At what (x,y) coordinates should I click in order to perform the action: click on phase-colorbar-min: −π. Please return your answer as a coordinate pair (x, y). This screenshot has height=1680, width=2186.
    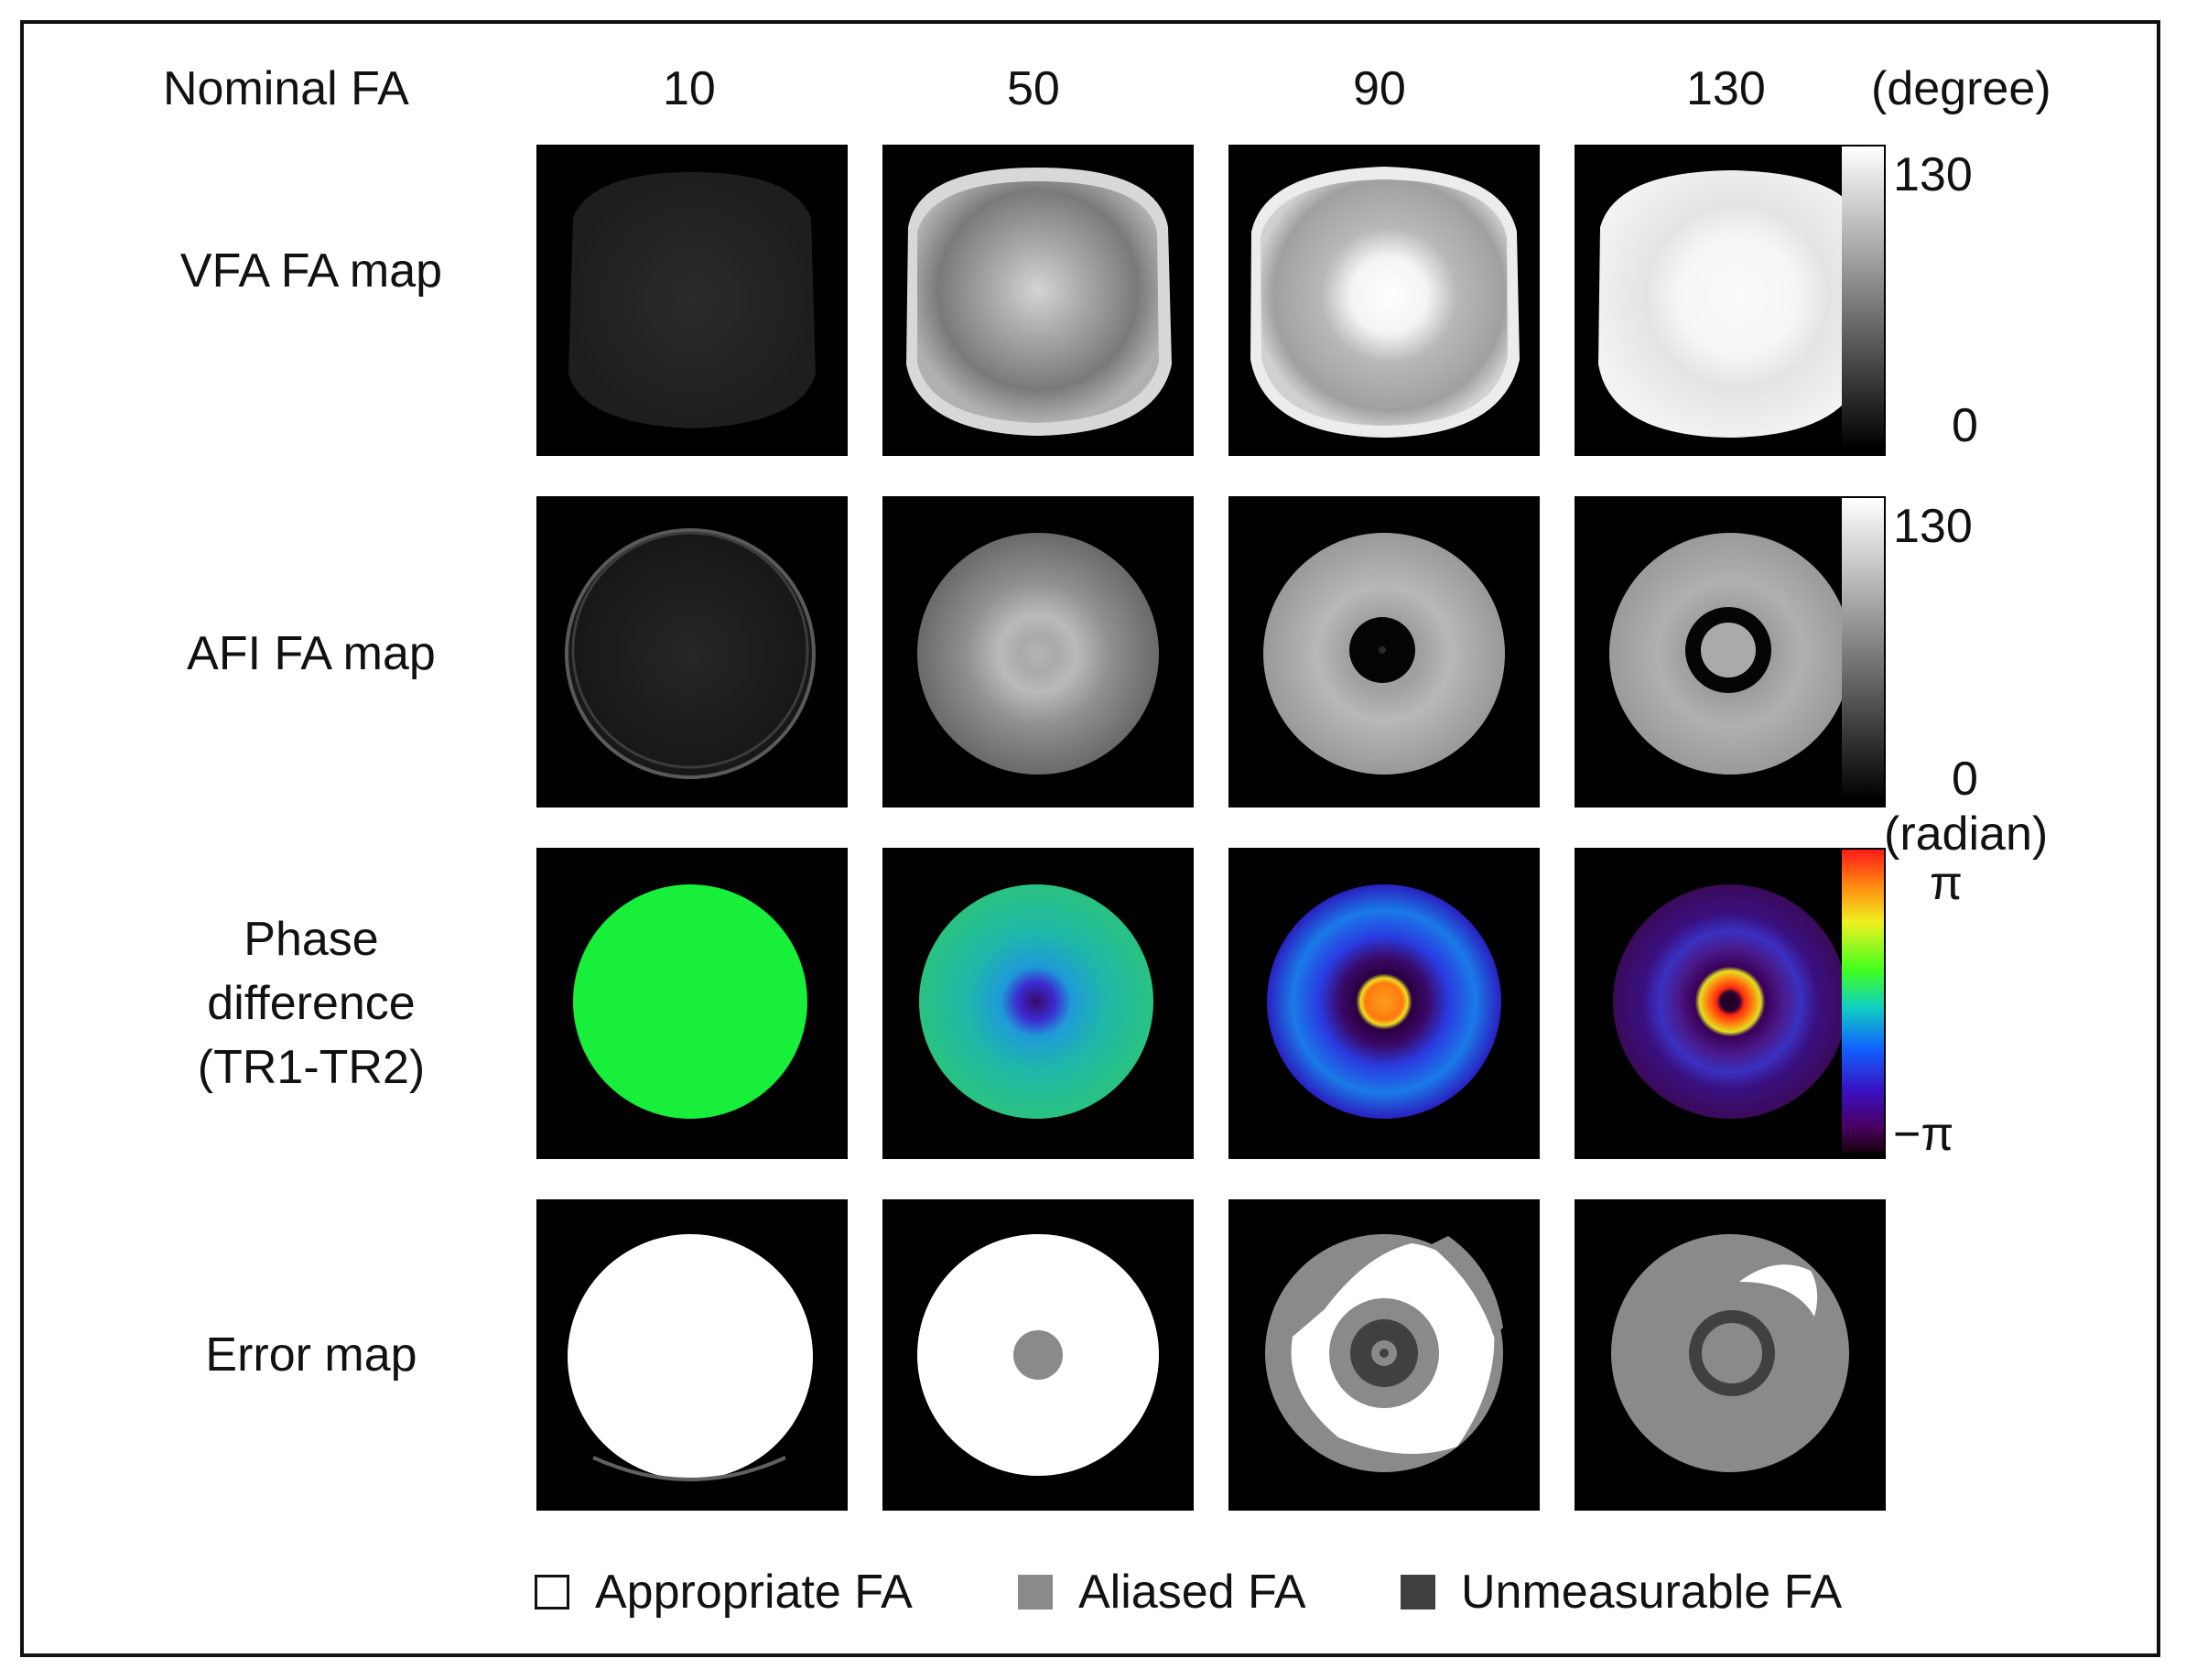
    Looking at the image, I should click on (1923, 1134).